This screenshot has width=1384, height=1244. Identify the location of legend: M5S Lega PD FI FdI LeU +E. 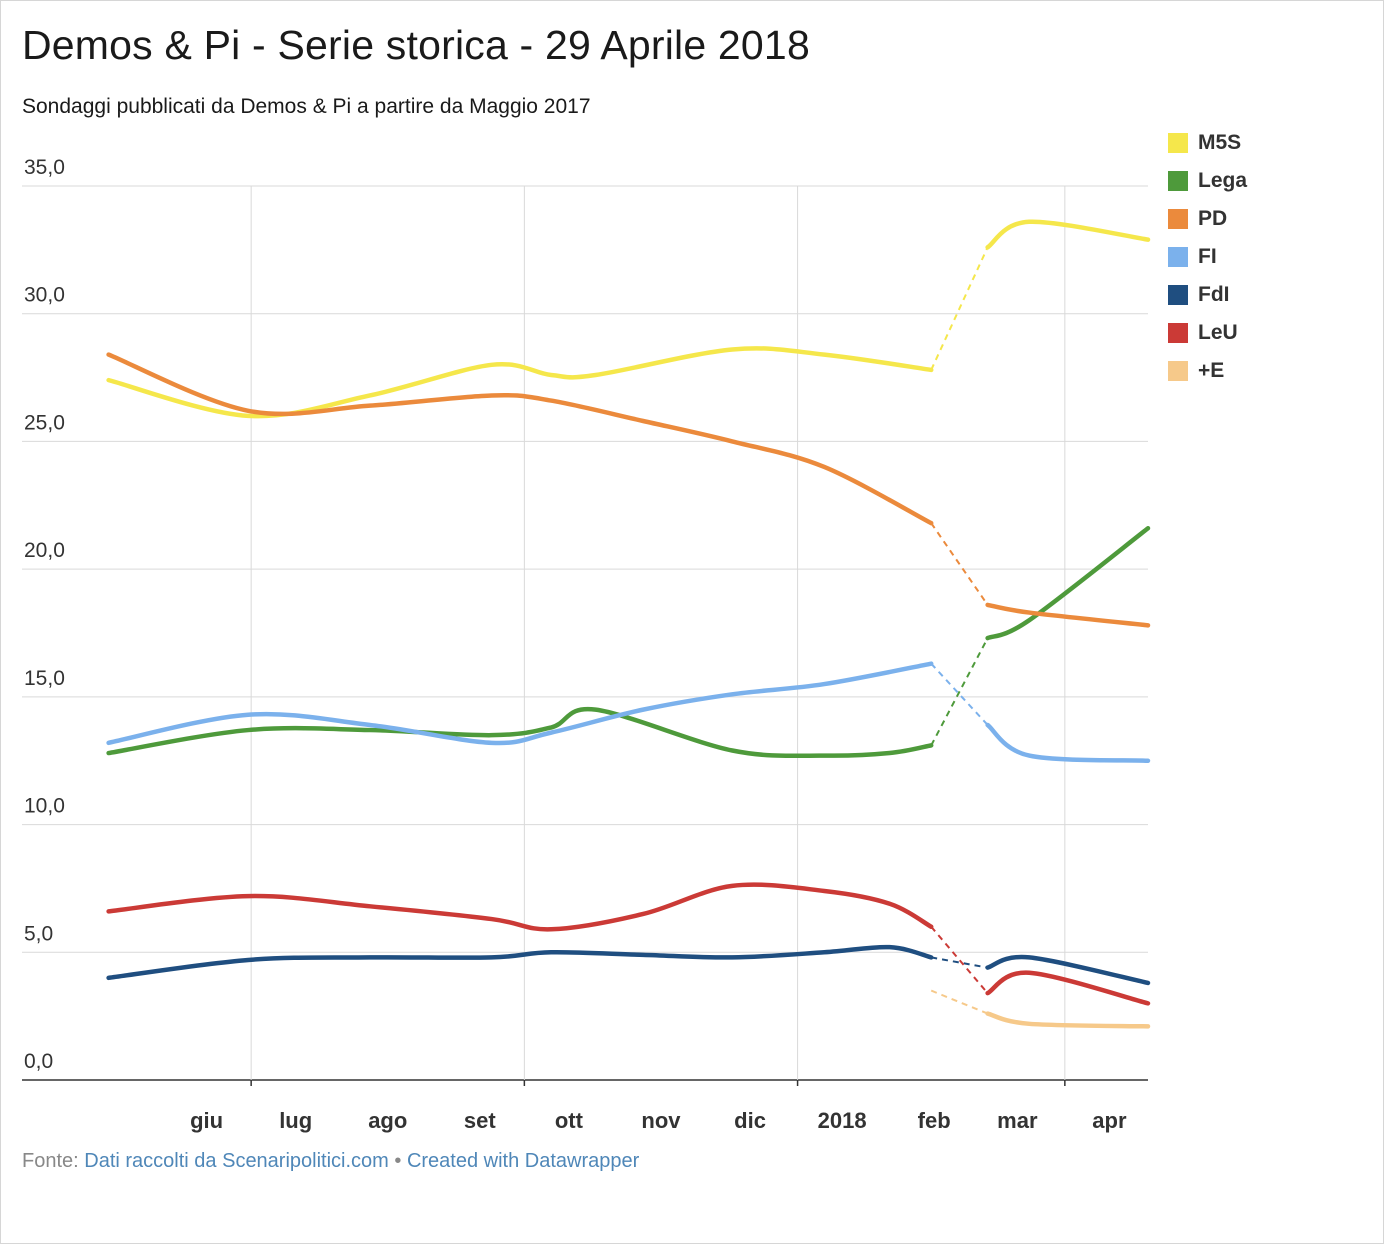
(1207, 257).